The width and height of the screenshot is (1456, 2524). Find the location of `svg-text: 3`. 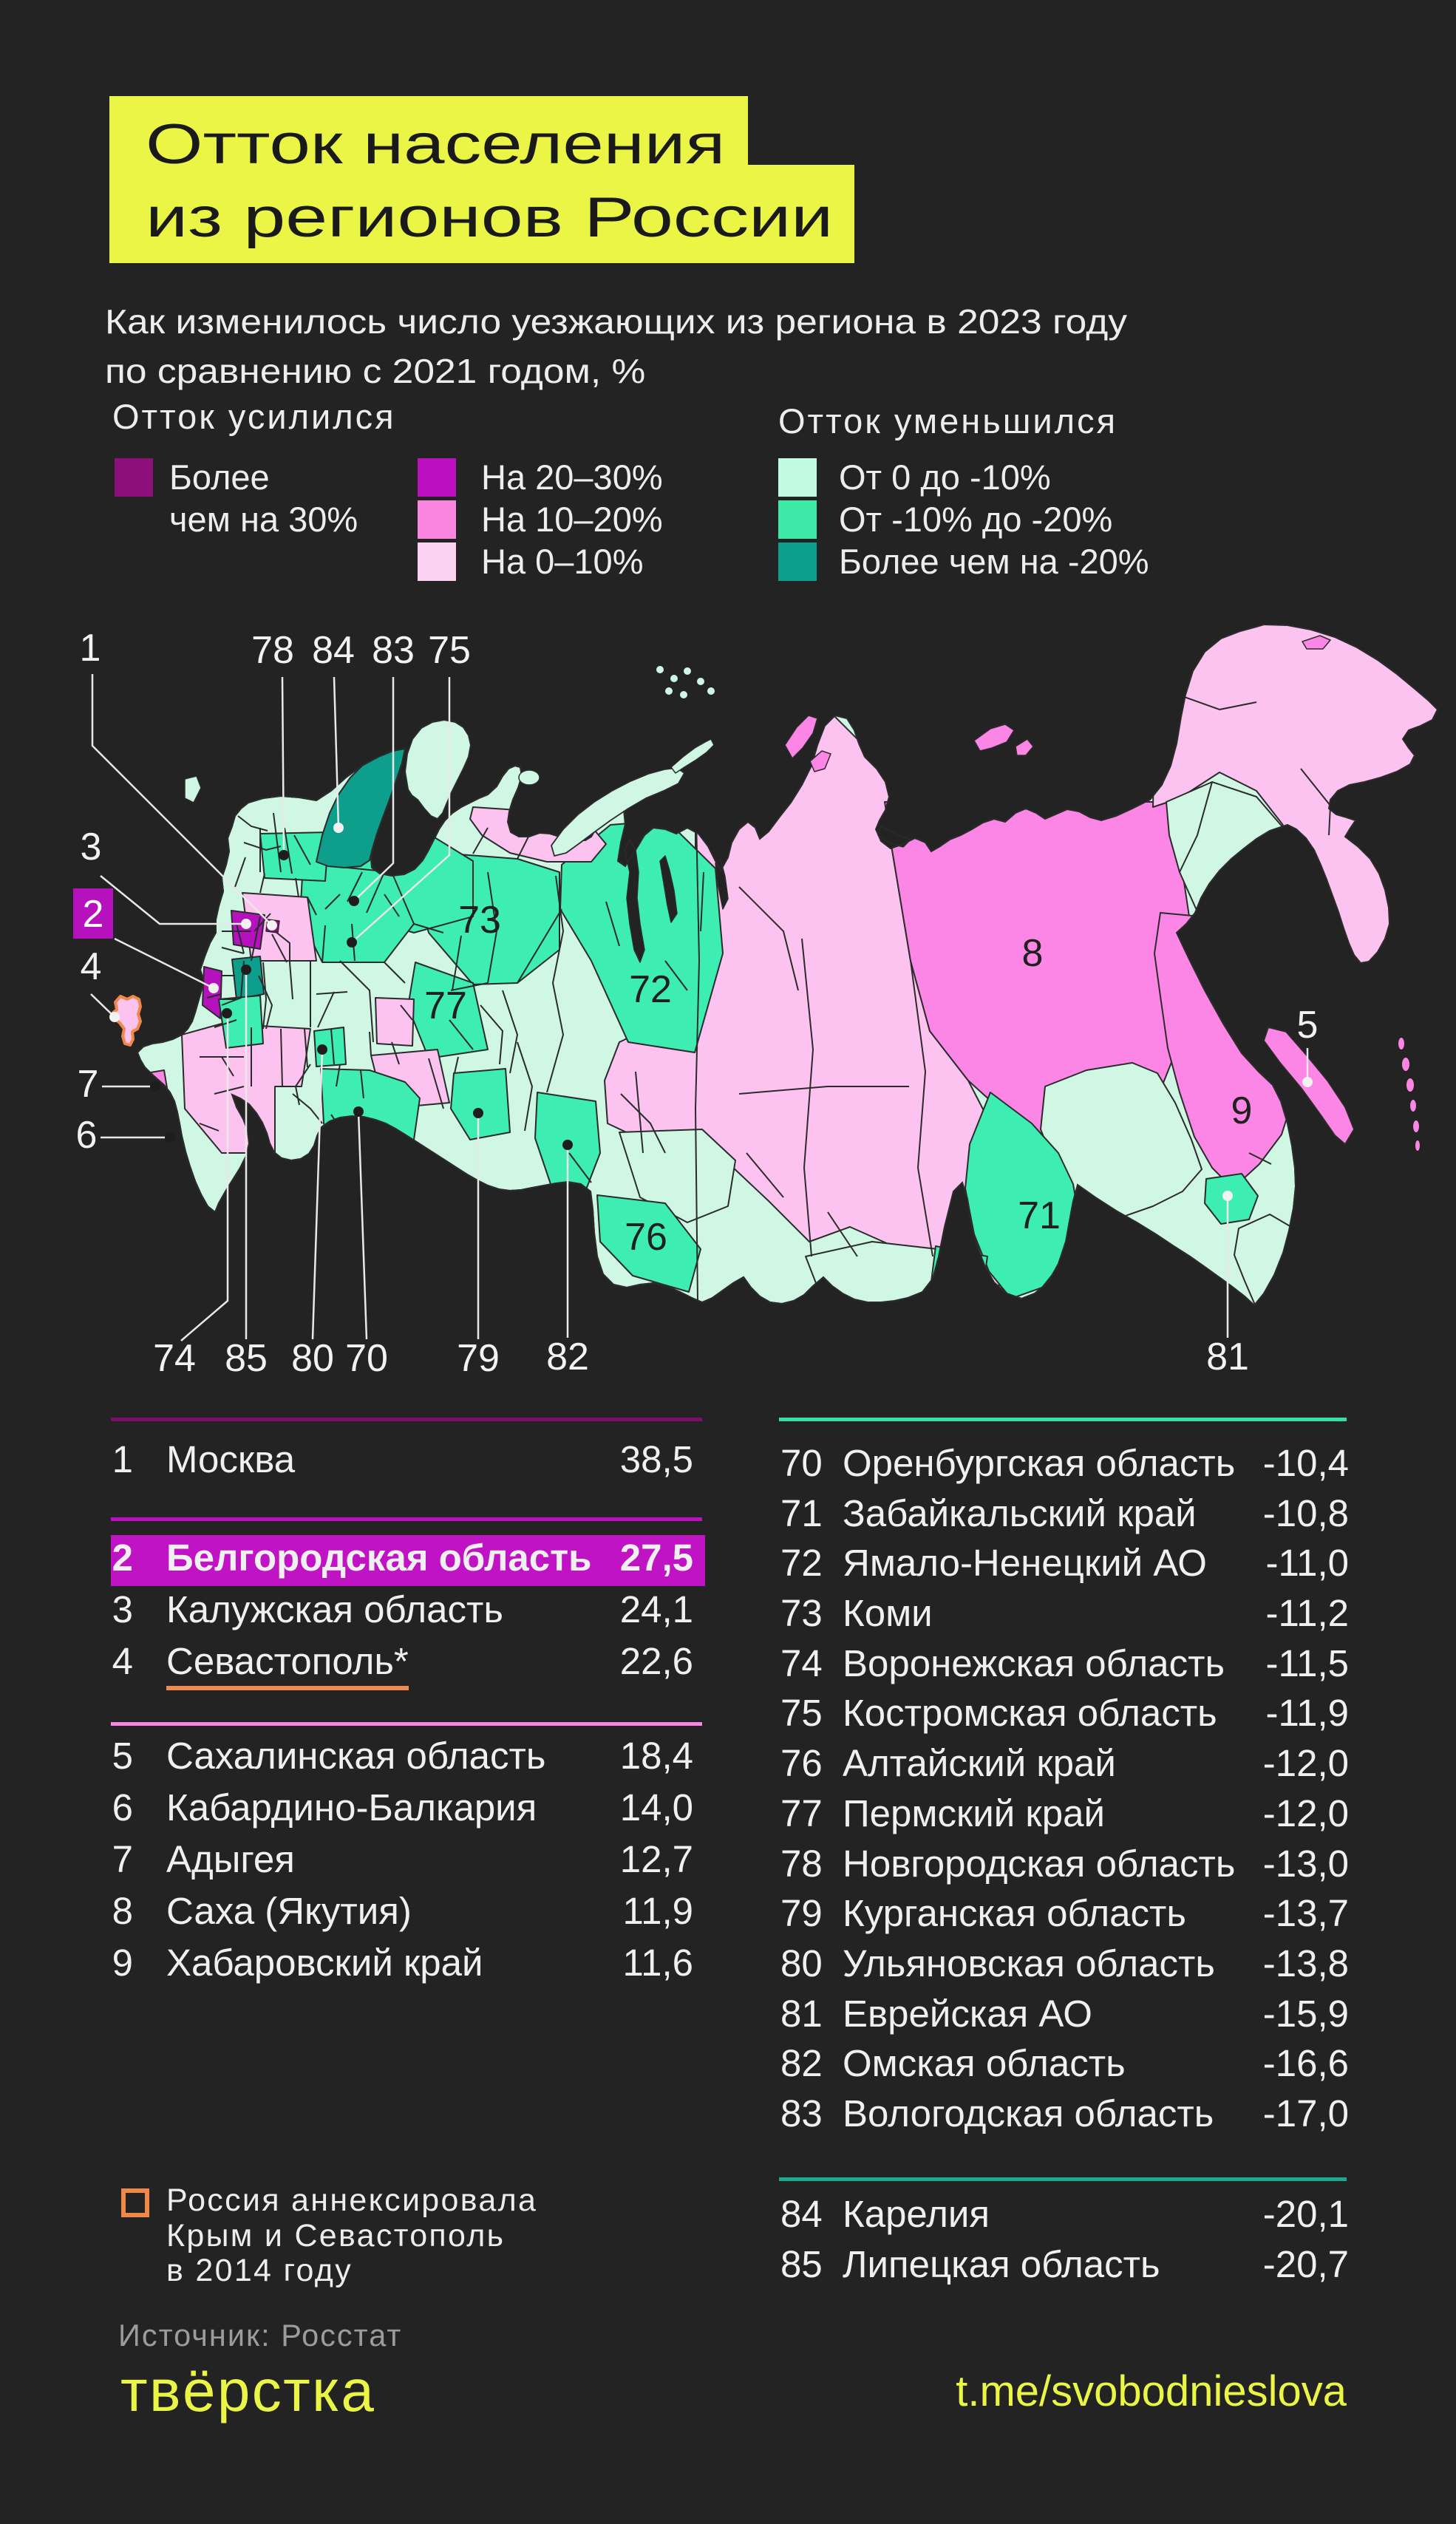

svg-text: 3 is located at coordinates (91, 847).